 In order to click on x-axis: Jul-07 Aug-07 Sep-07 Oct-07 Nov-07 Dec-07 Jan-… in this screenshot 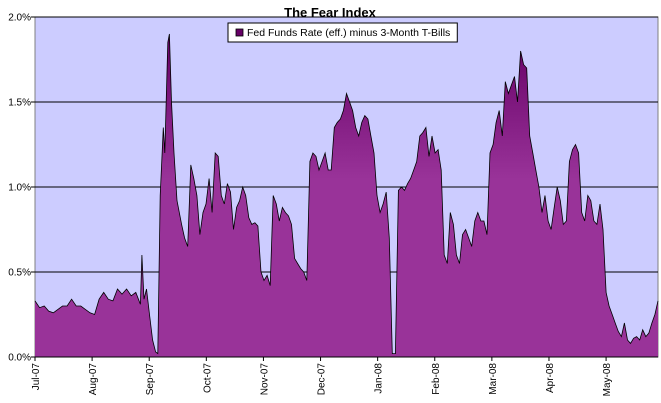, I will do `click(344, 376)`.